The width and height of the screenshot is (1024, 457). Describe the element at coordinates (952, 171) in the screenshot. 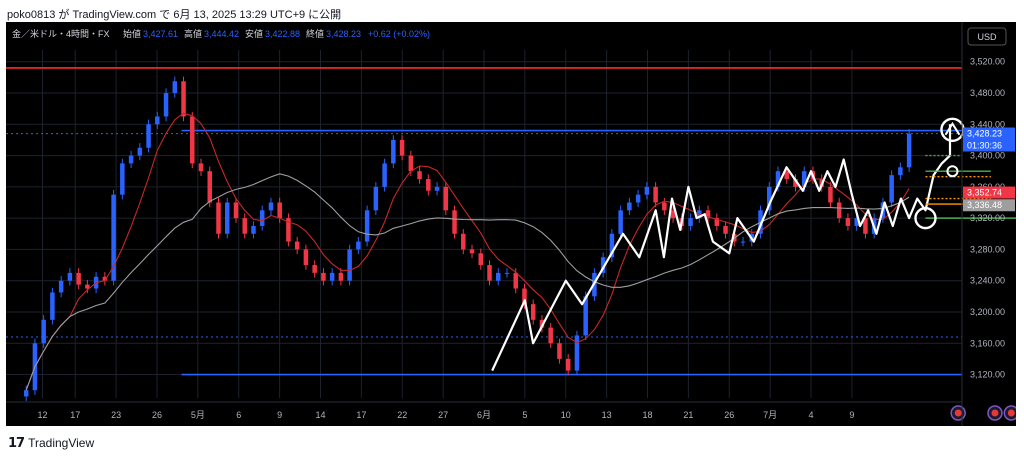

I see `mid-circle-marker` at that location.